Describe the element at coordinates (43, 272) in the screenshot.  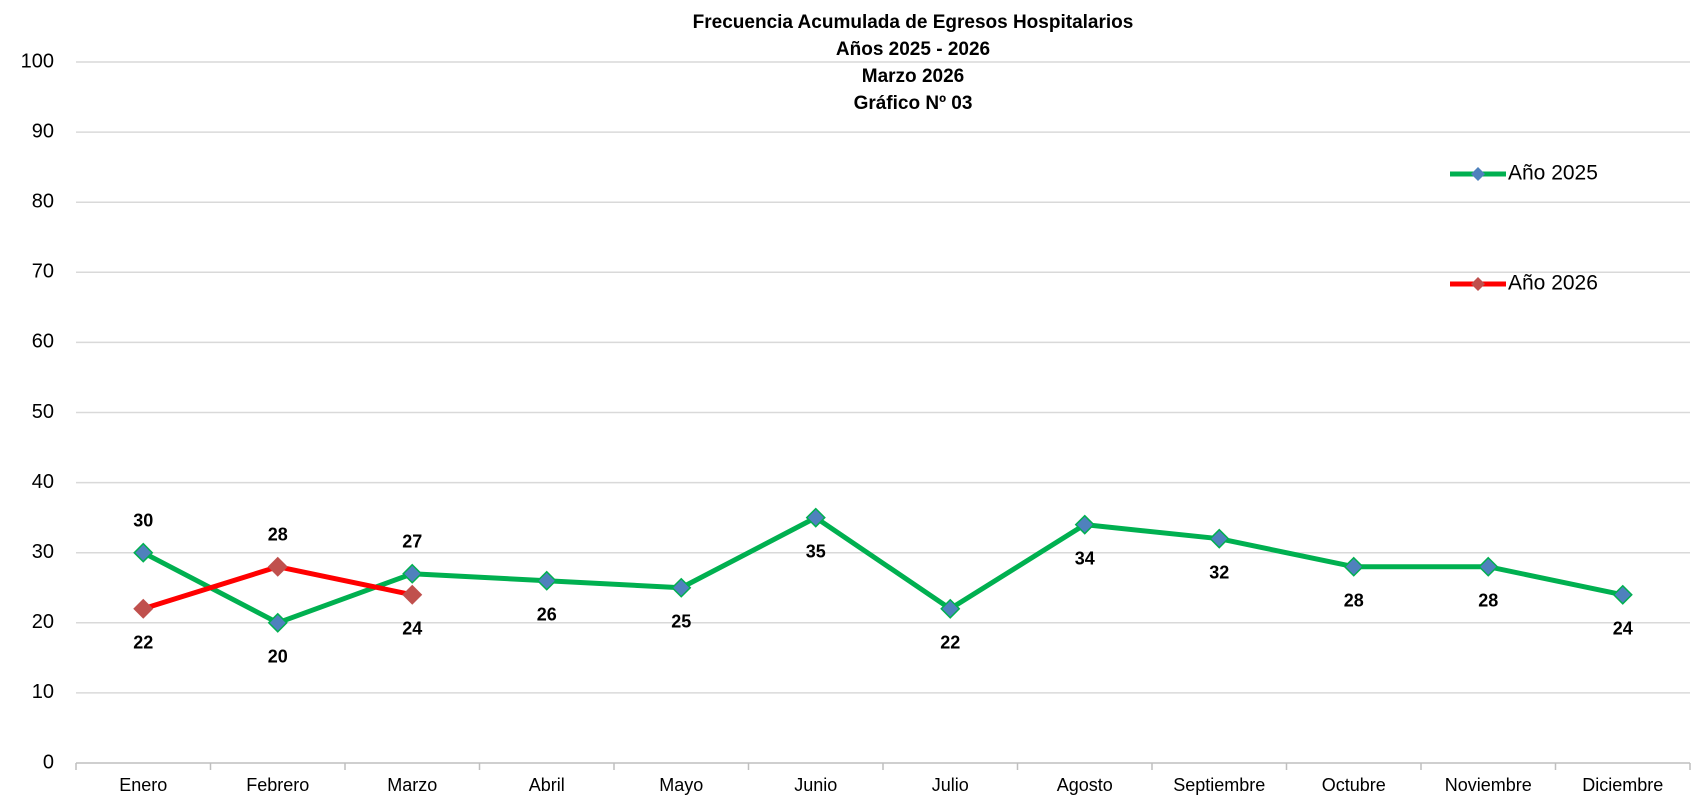
I see `y-tick-label: 70` at that location.